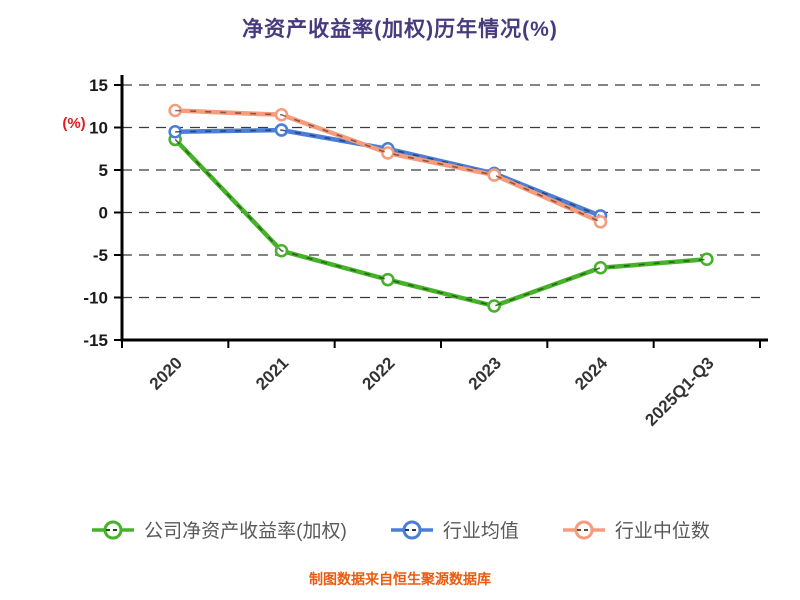  I want to click on legend-marker-company-roe-icon, so click(113, 529).